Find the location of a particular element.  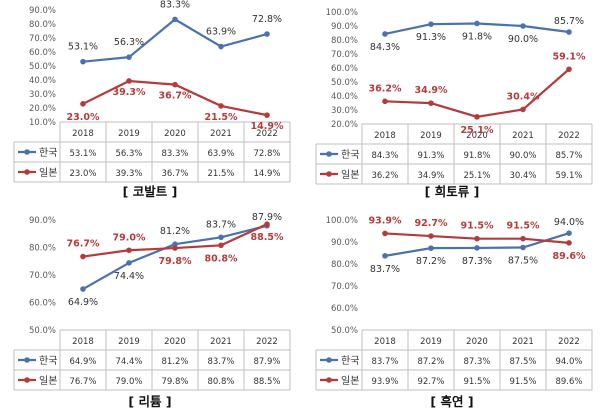

y-tick-label: 30.0% is located at coordinates (344, 111).